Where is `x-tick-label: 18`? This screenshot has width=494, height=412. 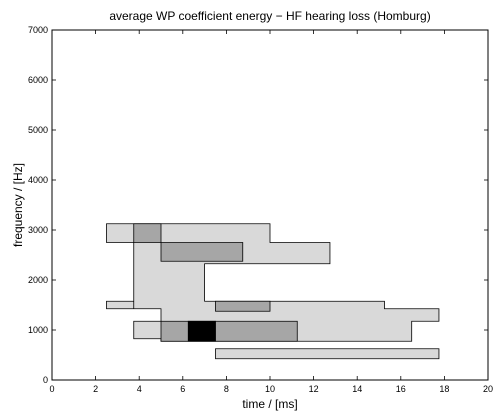
x-tick-label: 18 is located at coordinates (444, 389).